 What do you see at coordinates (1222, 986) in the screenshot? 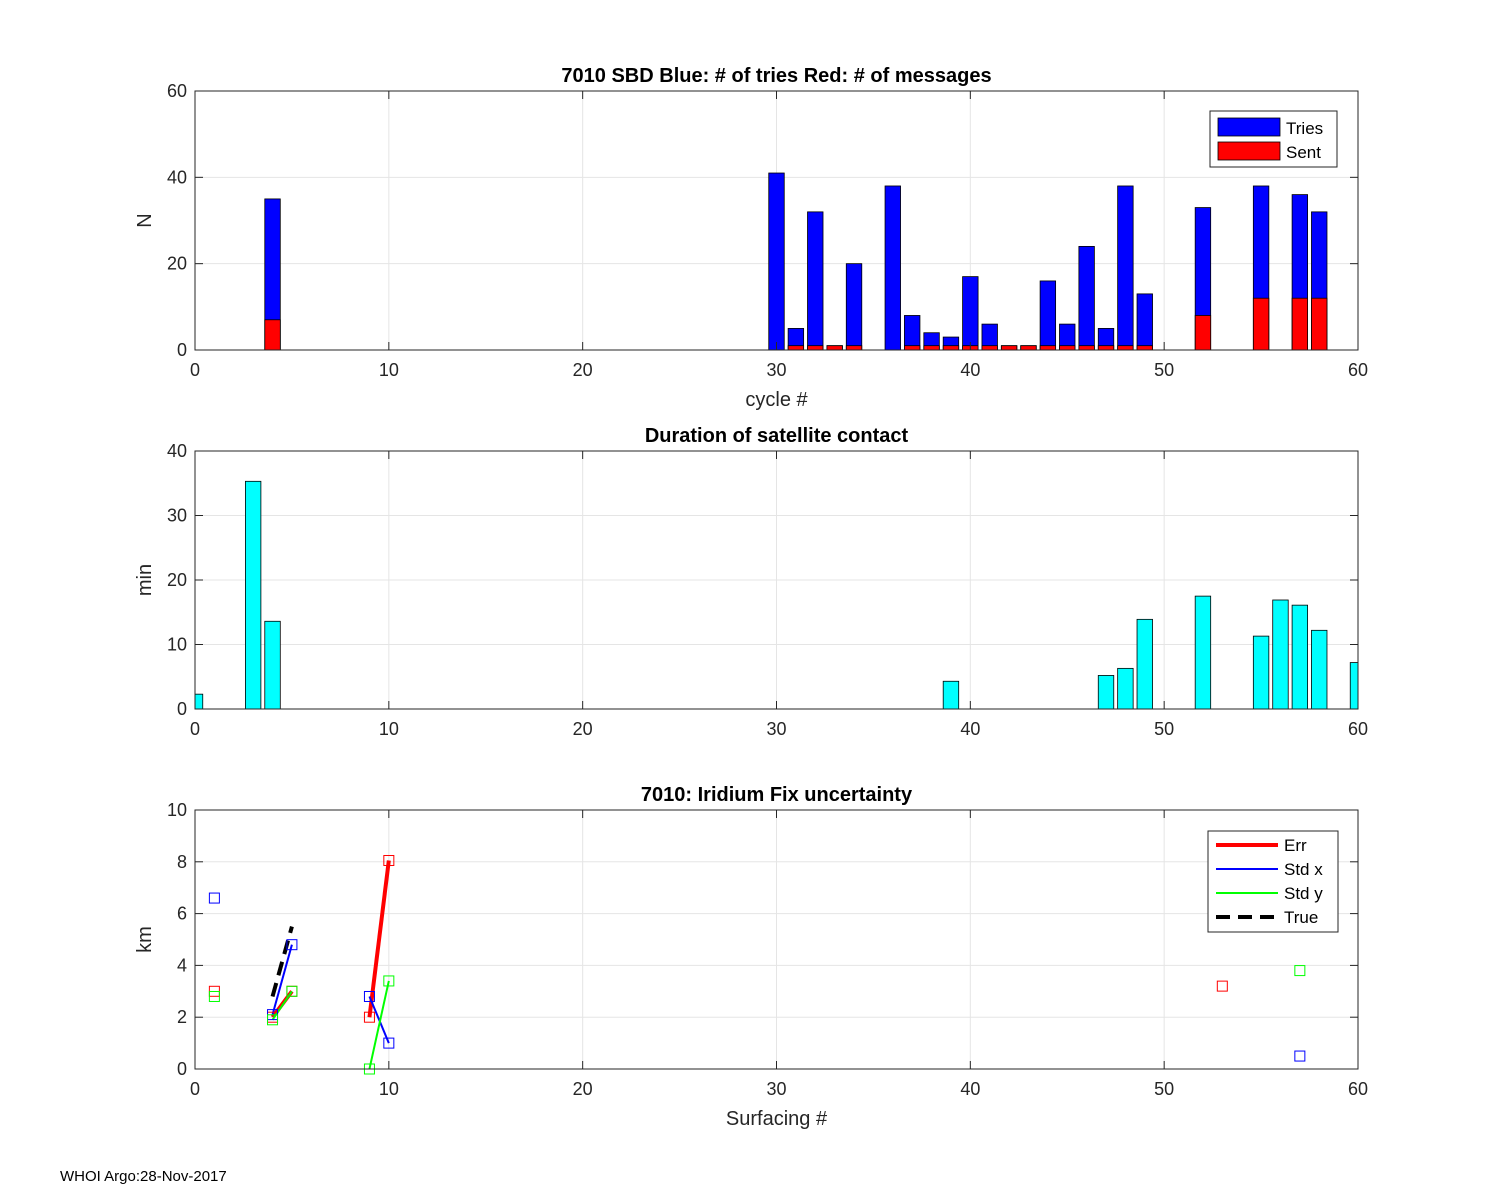
I see `marker-err` at bounding box center [1222, 986].